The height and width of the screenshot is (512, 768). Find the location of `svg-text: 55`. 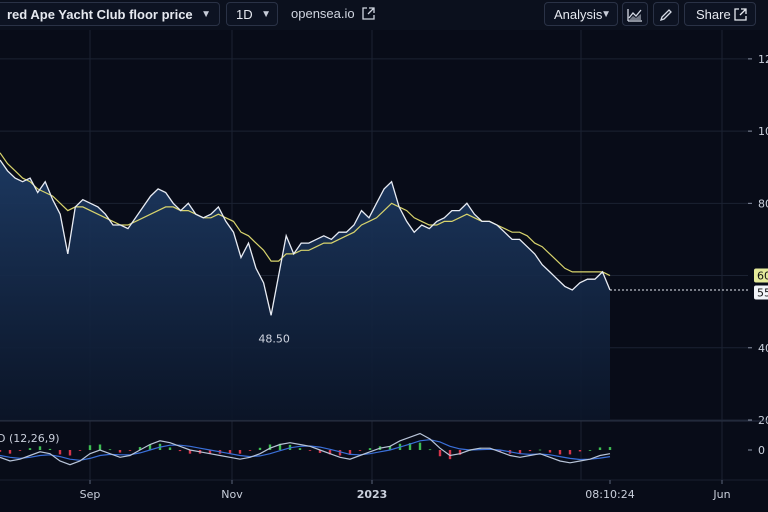

svg-text: 55 is located at coordinates (762, 293).